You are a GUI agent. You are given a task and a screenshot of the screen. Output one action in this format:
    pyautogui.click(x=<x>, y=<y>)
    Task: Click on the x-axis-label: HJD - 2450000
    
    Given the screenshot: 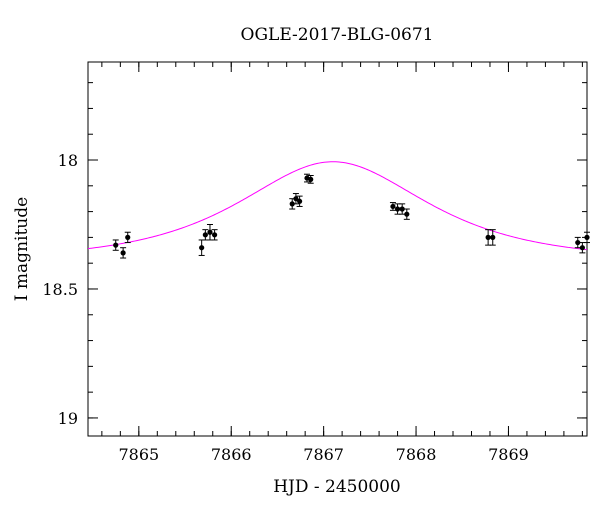 What is the action you would take?
    pyautogui.click(x=337, y=487)
    